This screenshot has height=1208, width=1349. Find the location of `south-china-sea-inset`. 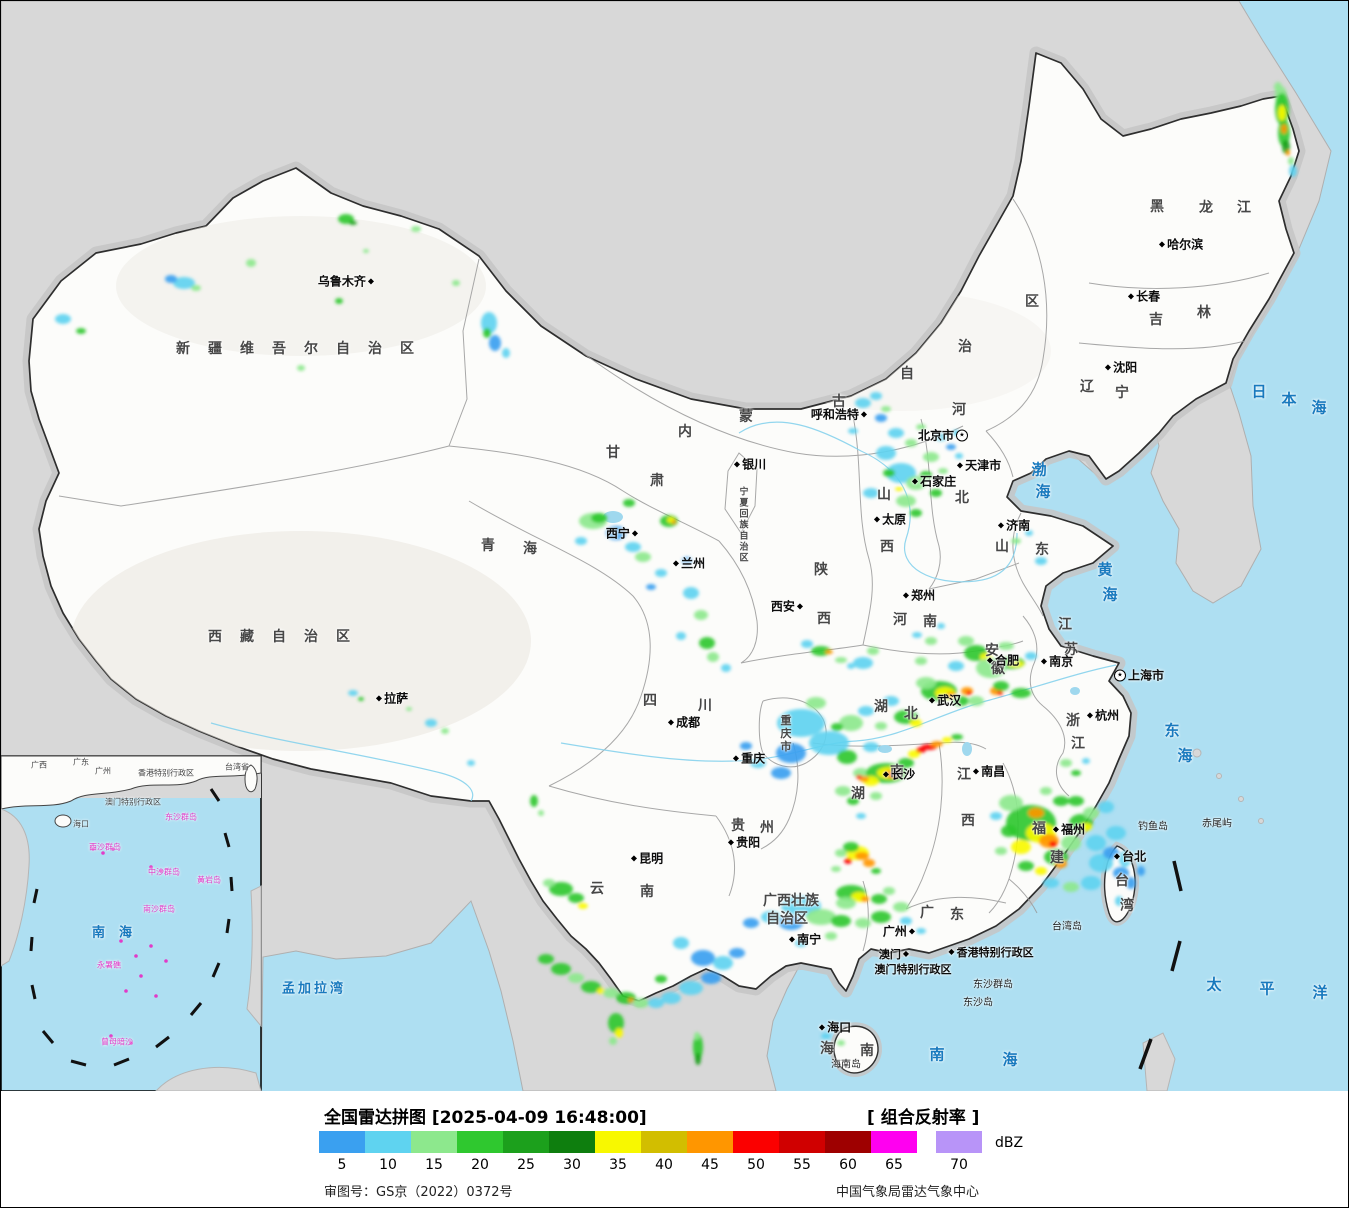

south-china-sea-inset is located at coordinates (131, 923).